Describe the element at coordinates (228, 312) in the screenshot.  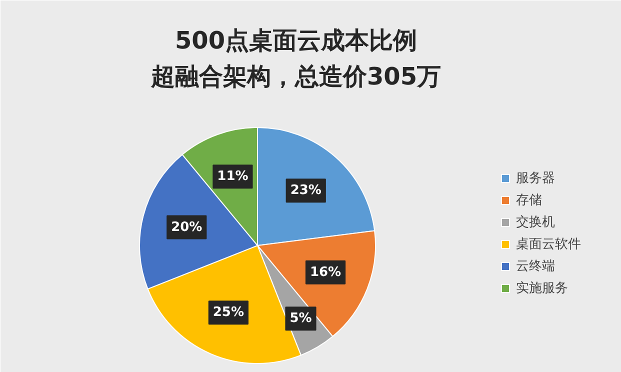
I see `data-label: 25%` at that location.